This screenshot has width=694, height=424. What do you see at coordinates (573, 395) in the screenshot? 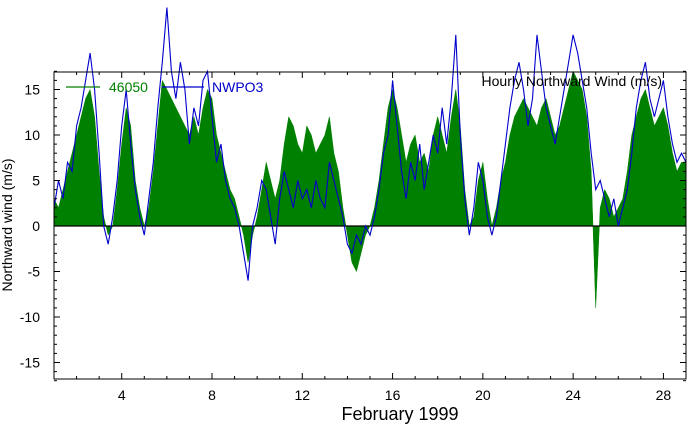
I see `x-tick-label: 24` at bounding box center [573, 395].